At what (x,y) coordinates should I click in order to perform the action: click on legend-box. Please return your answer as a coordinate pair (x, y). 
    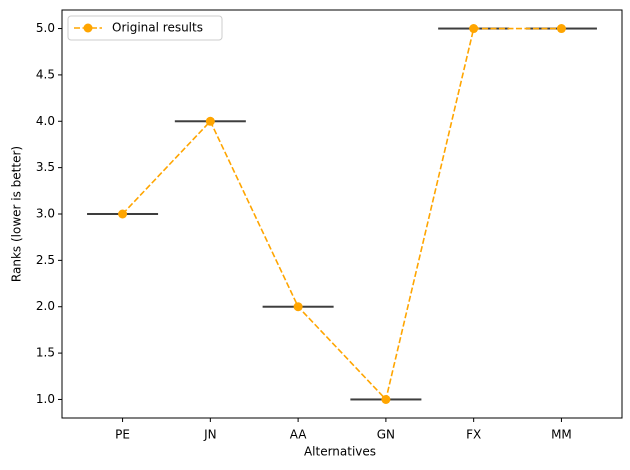
    Looking at the image, I should click on (145, 28).